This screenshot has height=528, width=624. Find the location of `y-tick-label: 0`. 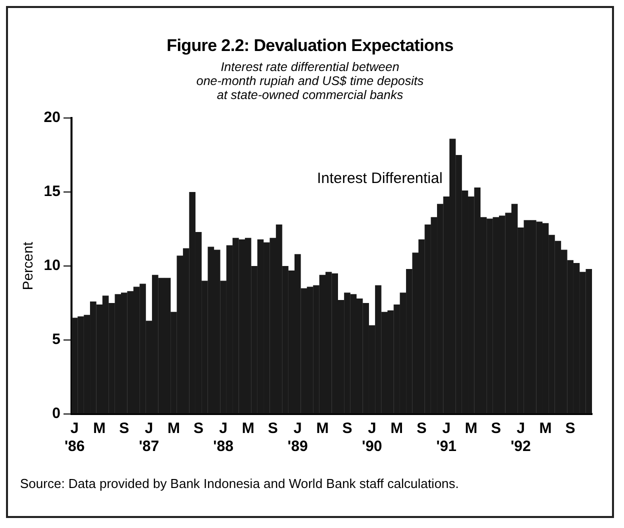

y-tick-label: 0 is located at coordinates (56, 413).